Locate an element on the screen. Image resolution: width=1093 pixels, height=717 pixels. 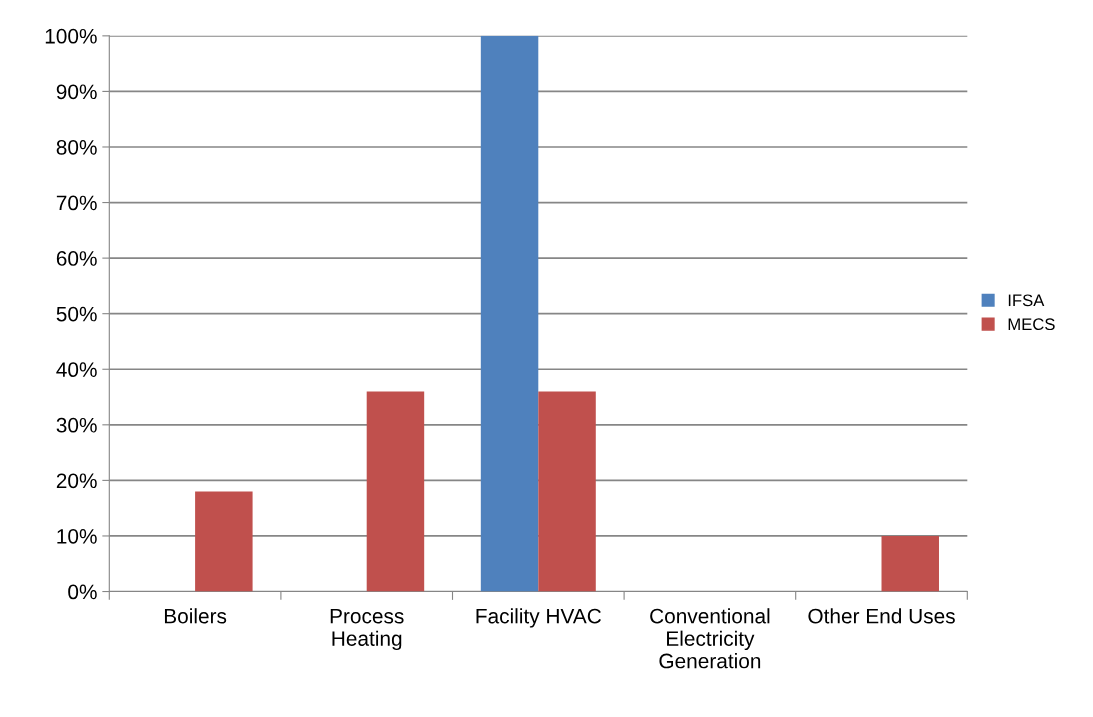
y-tick-label: 80% is located at coordinates (76, 147).